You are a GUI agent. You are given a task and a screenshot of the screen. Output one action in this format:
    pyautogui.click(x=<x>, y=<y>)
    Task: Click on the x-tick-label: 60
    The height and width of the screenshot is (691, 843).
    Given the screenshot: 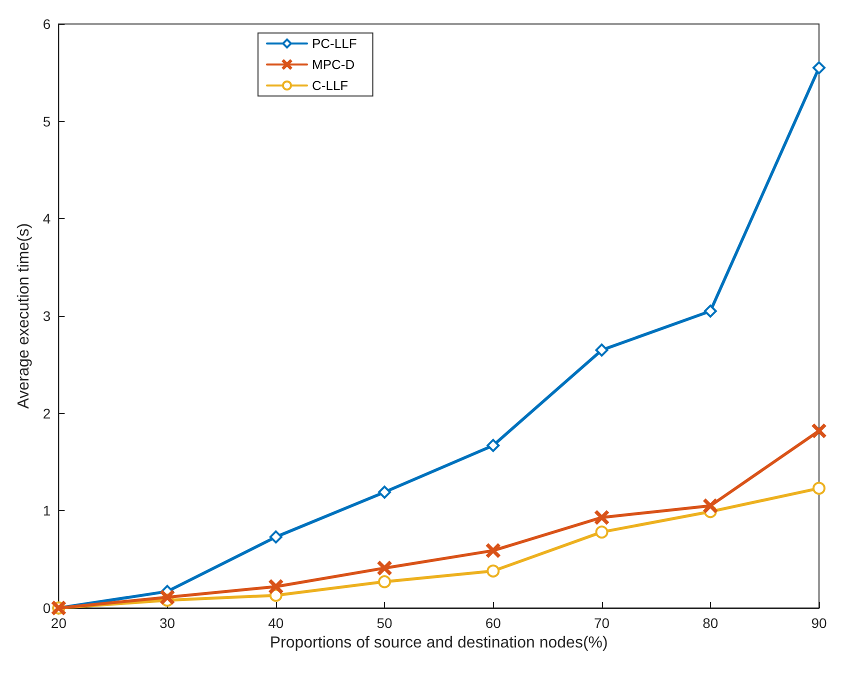 What is the action you would take?
    pyautogui.click(x=493, y=623)
    